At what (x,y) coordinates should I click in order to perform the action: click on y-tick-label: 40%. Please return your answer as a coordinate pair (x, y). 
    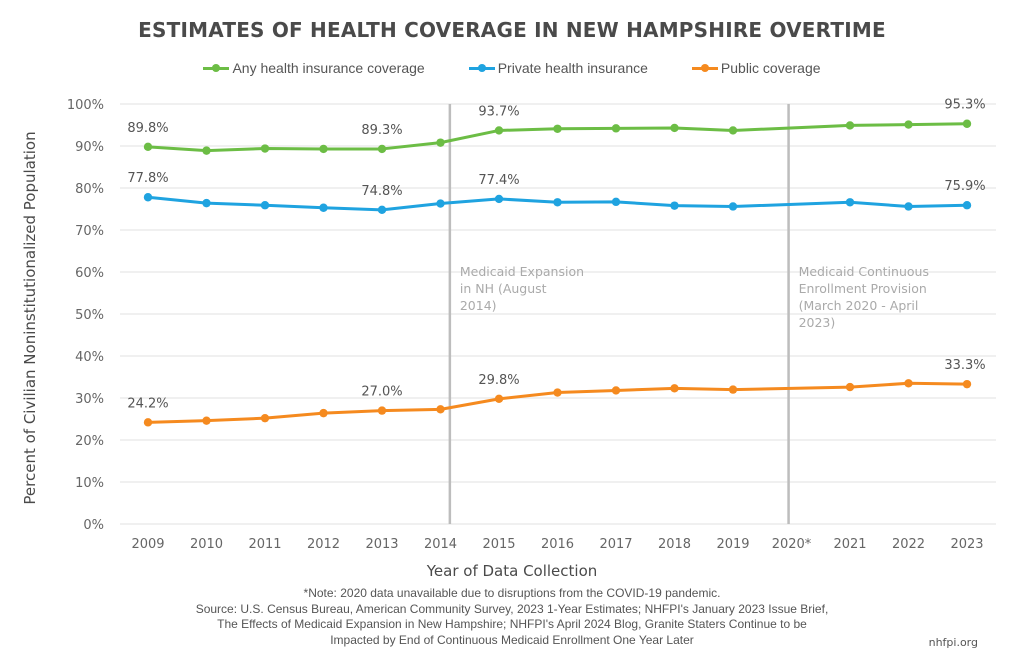
    Looking at the image, I should click on (89, 357).